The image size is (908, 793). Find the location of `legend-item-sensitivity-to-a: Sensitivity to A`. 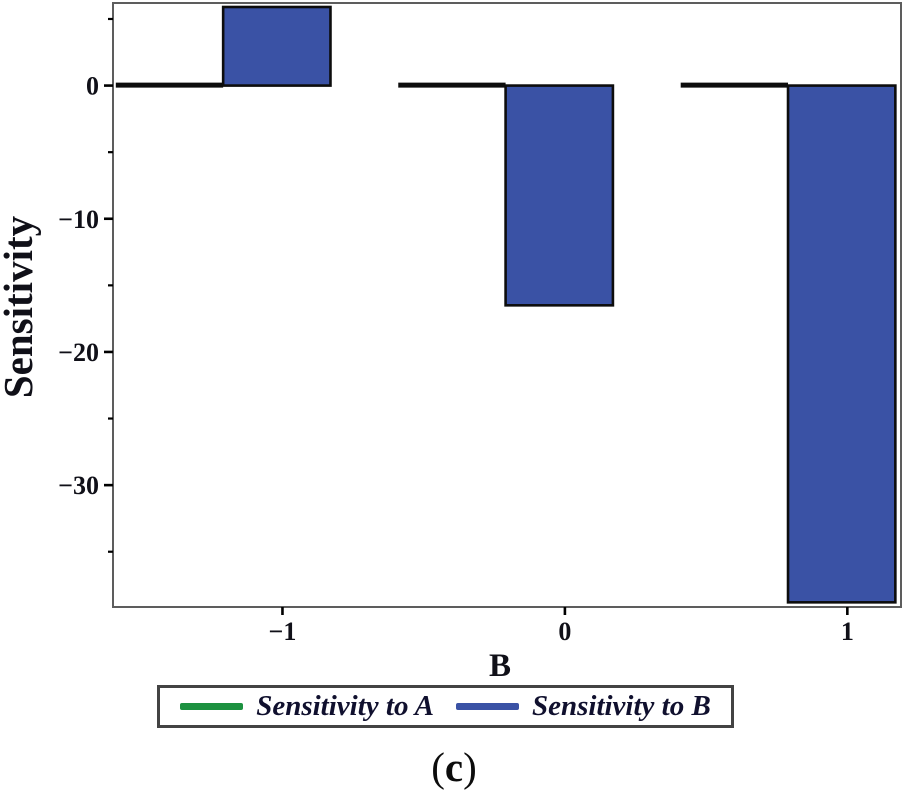

legend-item-sensitivity-to-a: Sensitivity to A is located at coordinates (307, 706).